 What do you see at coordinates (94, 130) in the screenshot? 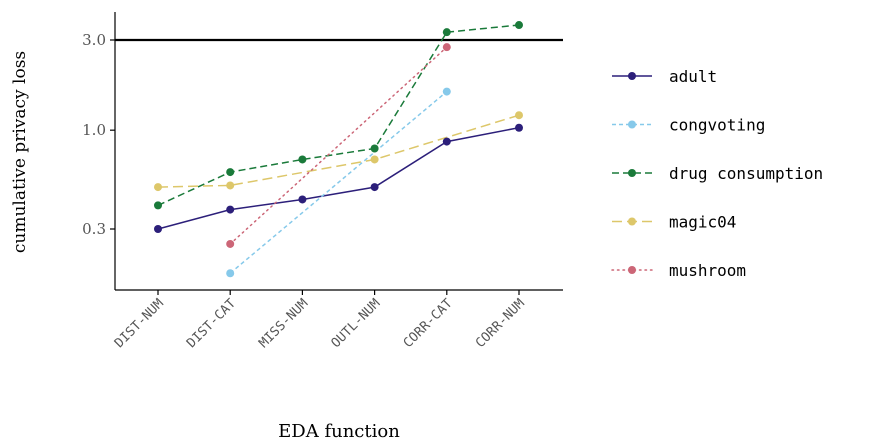
I see `y-tick-label: 1.0` at bounding box center [94, 130].